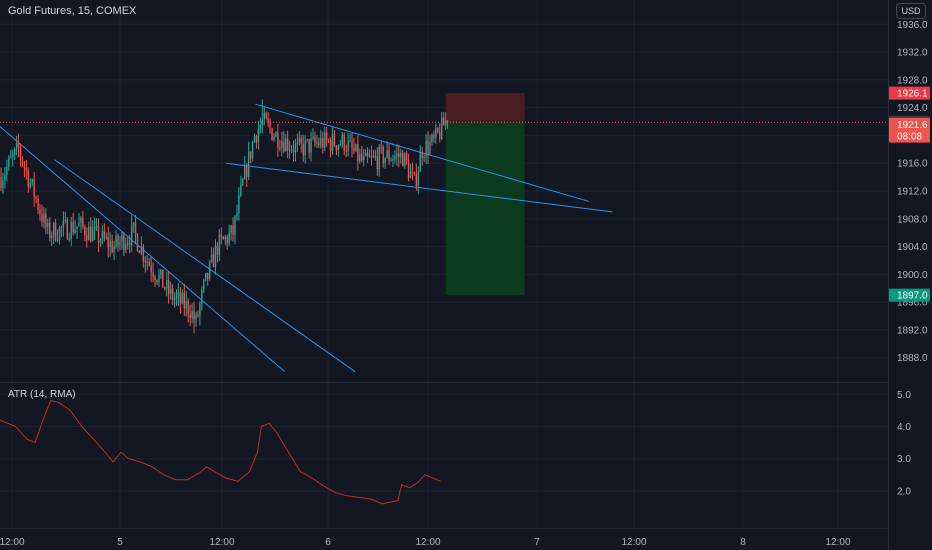 The image size is (932, 550). Describe the element at coordinates (537, 542) in the screenshot. I see `time-tick-label: 7` at that location.